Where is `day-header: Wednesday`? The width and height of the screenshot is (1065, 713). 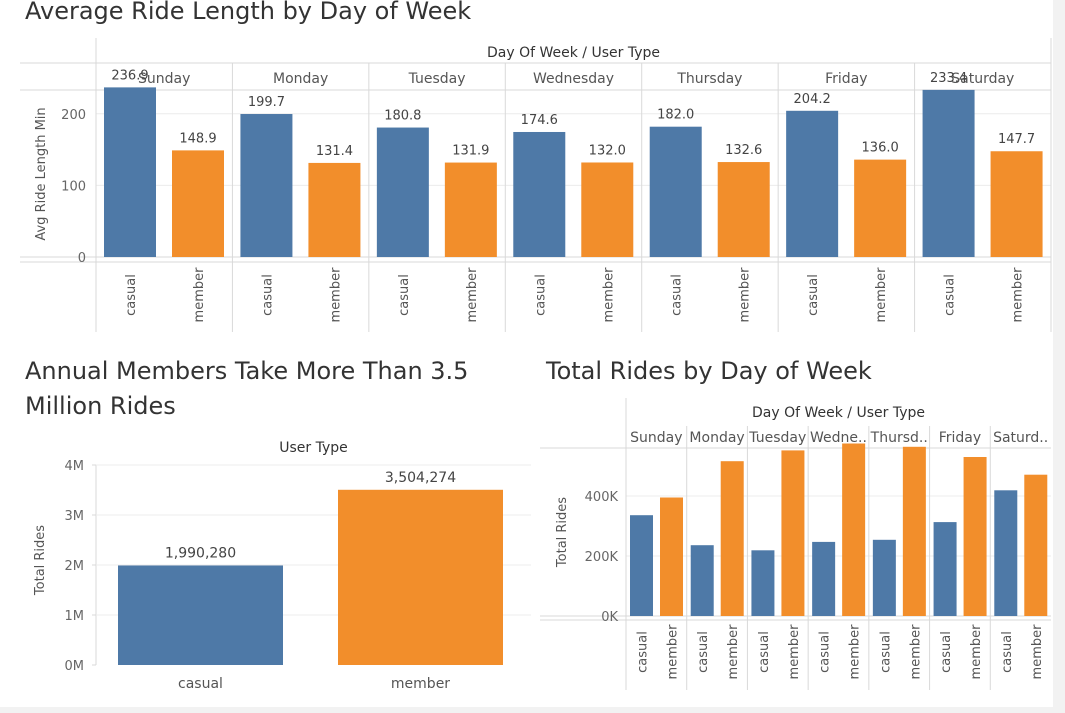
day-header: Wednesday is located at coordinates (573, 79).